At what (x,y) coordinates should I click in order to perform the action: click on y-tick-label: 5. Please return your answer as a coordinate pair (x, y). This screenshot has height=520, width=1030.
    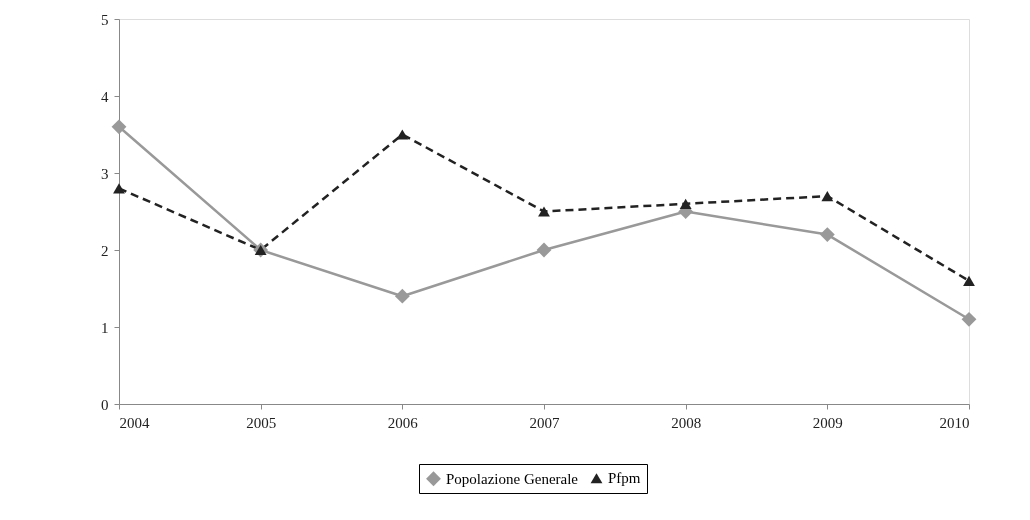
    Looking at the image, I should click on (105, 19).